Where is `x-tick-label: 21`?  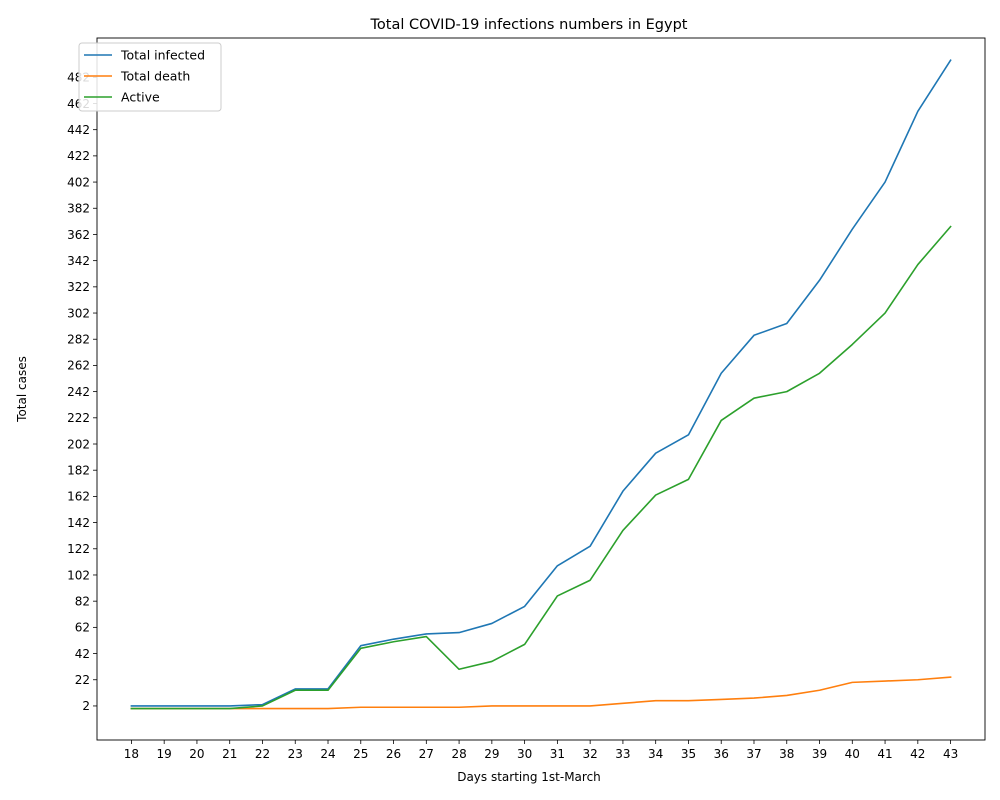 x-tick-label: 21 is located at coordinates (229, 754).